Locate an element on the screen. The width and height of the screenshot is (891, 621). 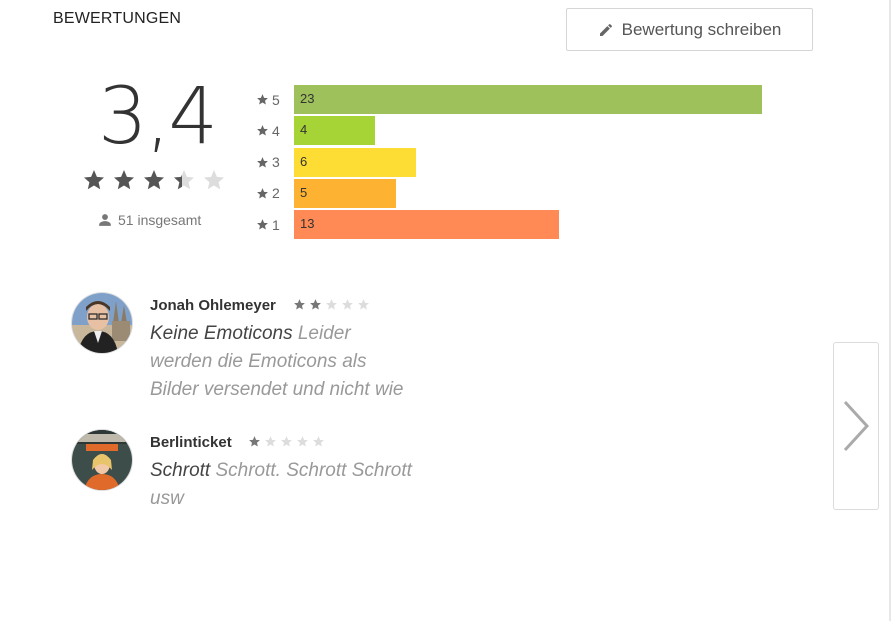
histogram-label: 2 is located at coordinates (273, 193).